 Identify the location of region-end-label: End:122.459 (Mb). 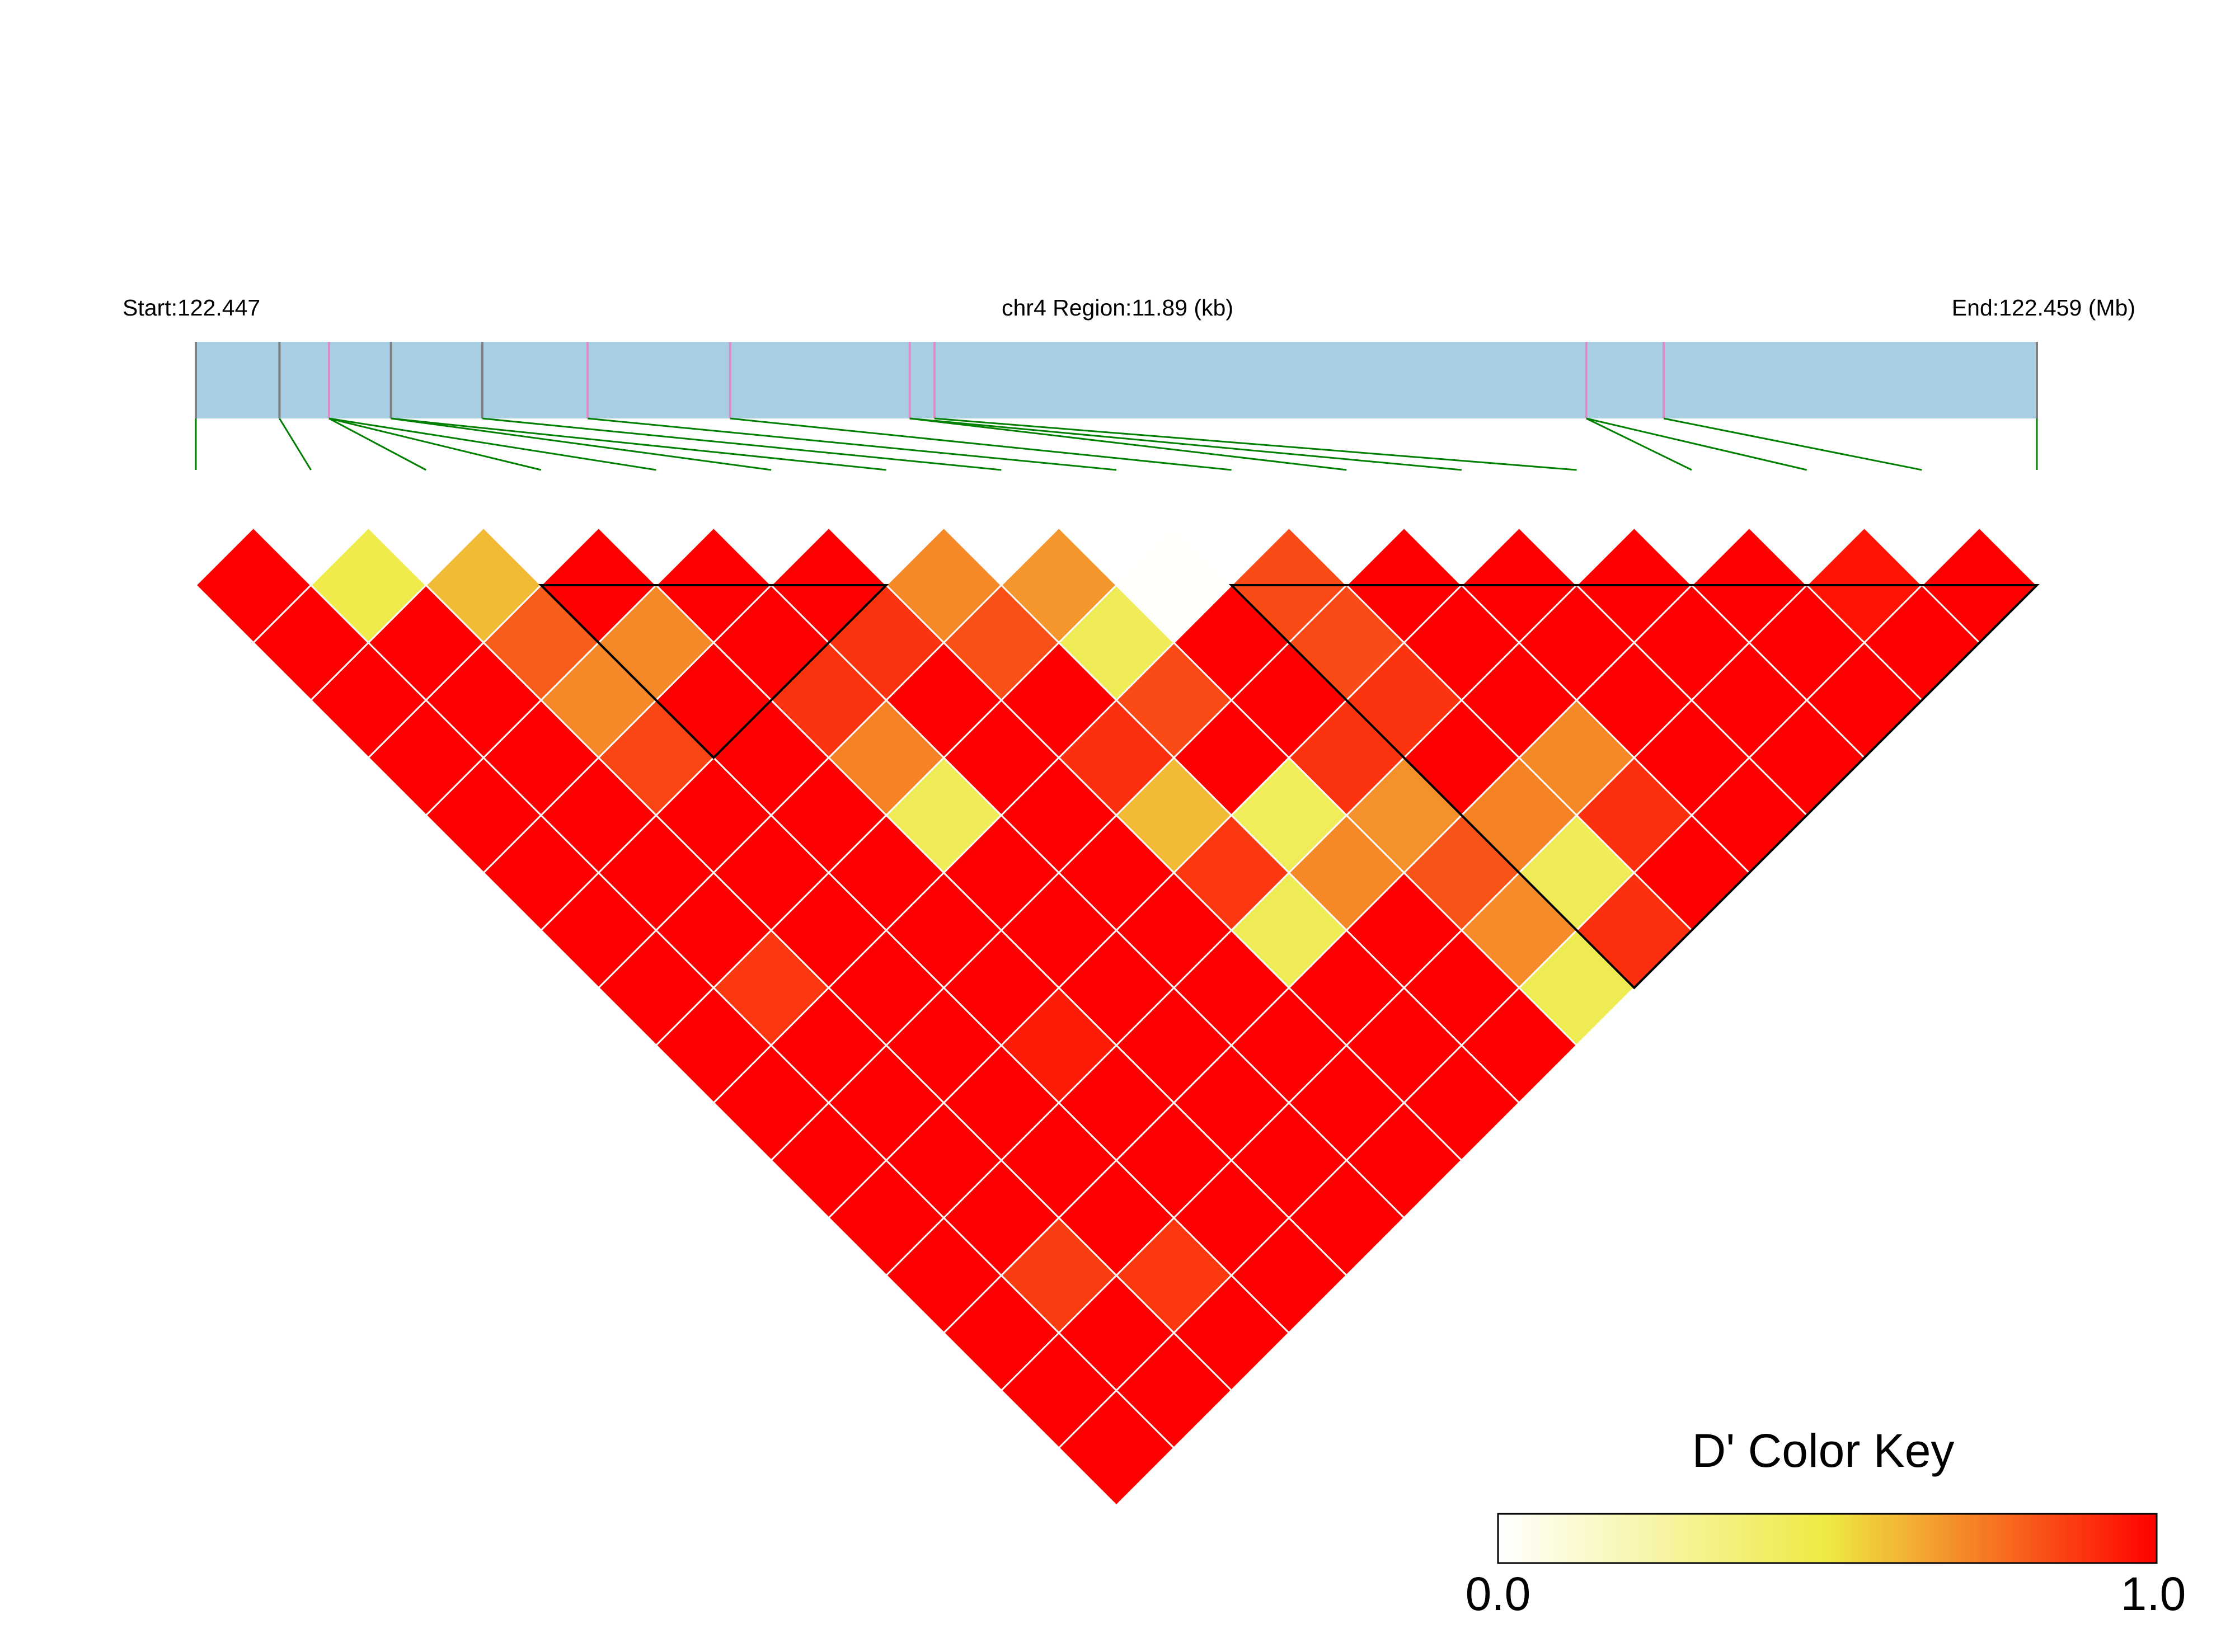
(2043, 308).